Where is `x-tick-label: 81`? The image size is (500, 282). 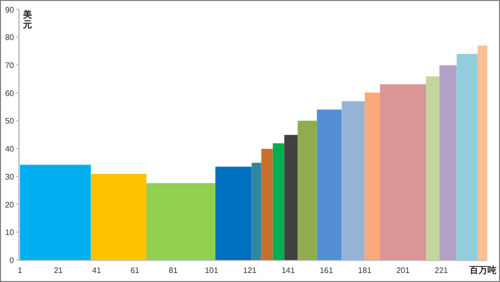 x-tick-label: 81 is located at coordinates (173, 270).